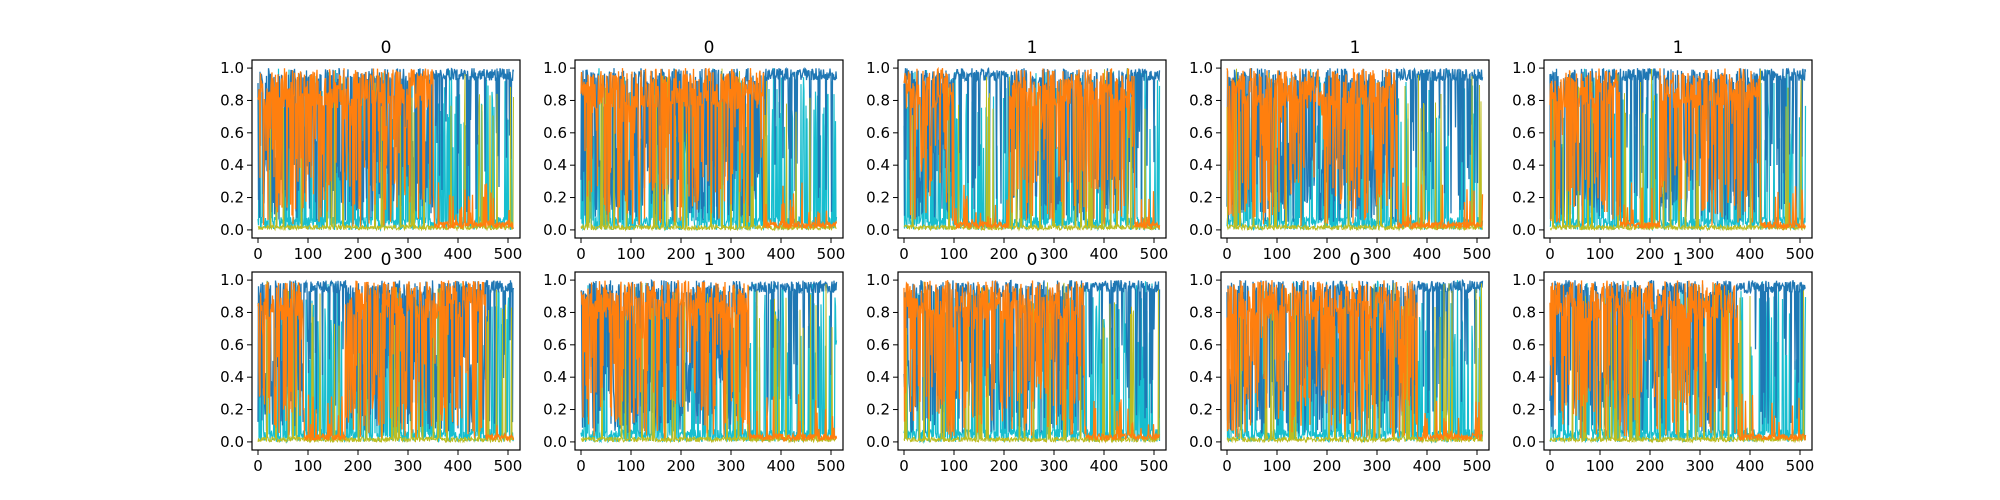  I want to click on subplot-7: 0 100 200 300 400 500 0.0 0.2 0.4 0.6 0.8 1.0 1, so click(694, 362).